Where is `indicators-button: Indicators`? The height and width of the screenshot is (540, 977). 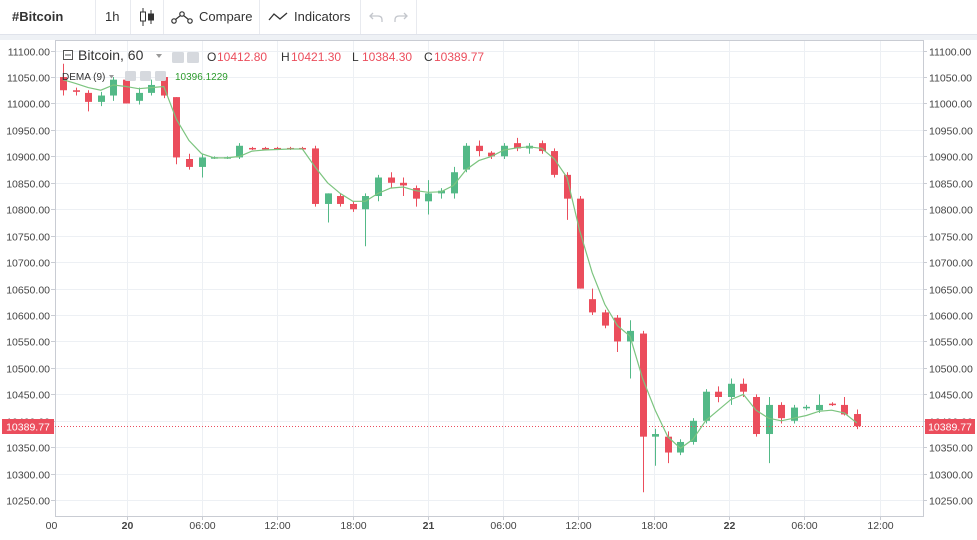 indicators-button: Indicators is located at coordinates (309, 17).